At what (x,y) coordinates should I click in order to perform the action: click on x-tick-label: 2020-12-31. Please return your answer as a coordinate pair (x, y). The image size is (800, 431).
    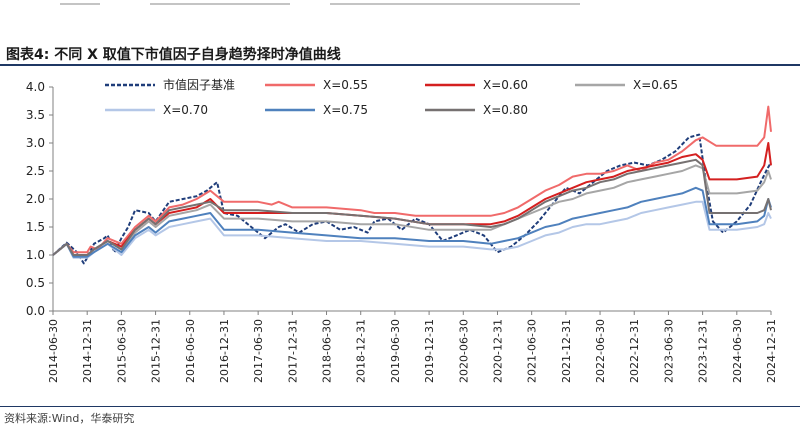
    Looking at the image, I should click on (497, 351).